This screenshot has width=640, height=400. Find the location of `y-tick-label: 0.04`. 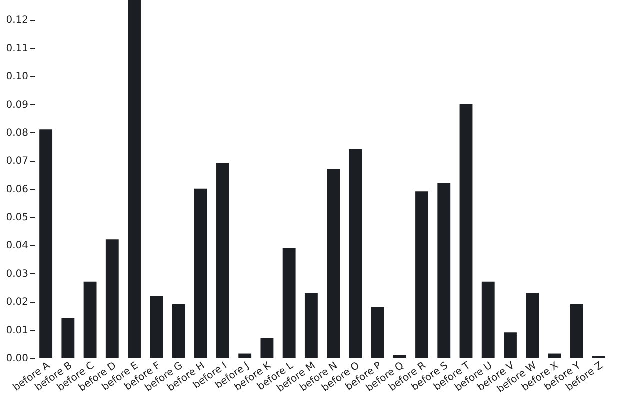

y-tick-label: 0.04 is located at coordinates (17, 246).